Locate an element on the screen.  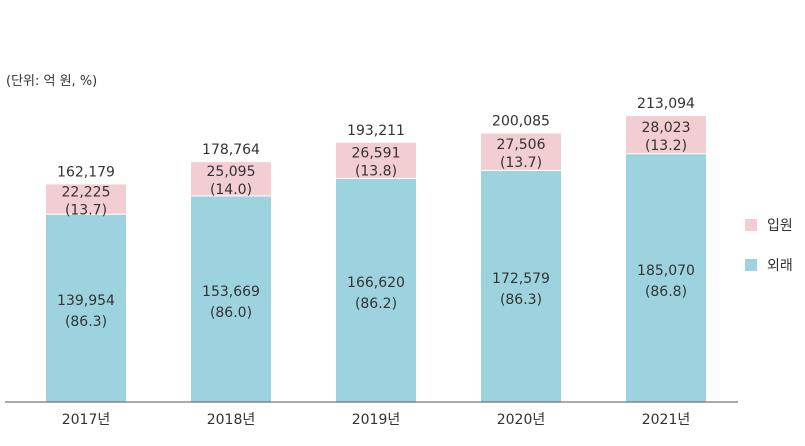
x-tick-label: 2019년 is located at coordinates (376, 420).